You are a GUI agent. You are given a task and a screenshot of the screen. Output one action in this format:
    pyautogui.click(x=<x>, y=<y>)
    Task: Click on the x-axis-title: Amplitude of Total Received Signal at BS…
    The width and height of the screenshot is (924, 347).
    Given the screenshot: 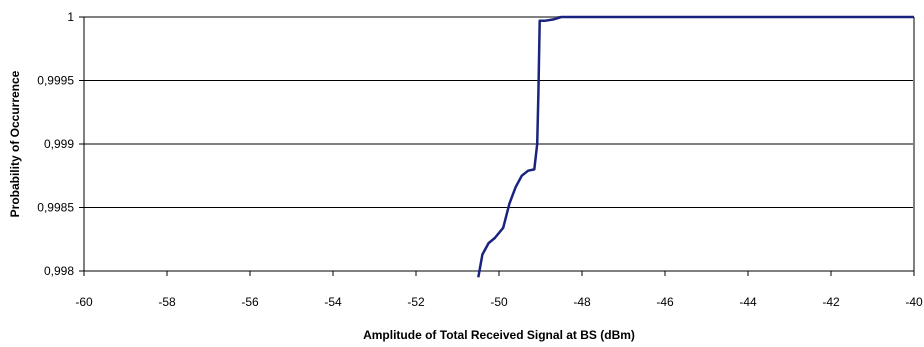 What is the action you would take?
    pyautogui.click(x=499, y=335)
    